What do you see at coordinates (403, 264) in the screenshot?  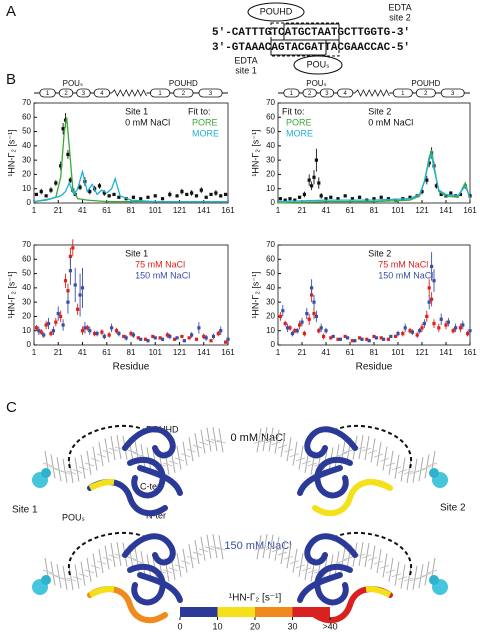 I see `legend-entry: 75 mM NaCl` at bounding box center [403, 264].